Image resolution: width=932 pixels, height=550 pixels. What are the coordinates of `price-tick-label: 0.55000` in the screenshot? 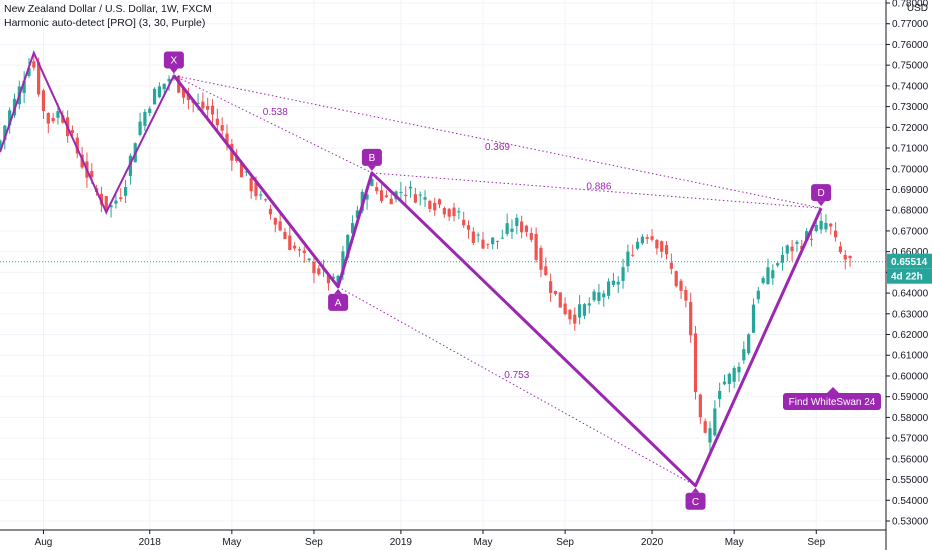 It's located at (910, 480).